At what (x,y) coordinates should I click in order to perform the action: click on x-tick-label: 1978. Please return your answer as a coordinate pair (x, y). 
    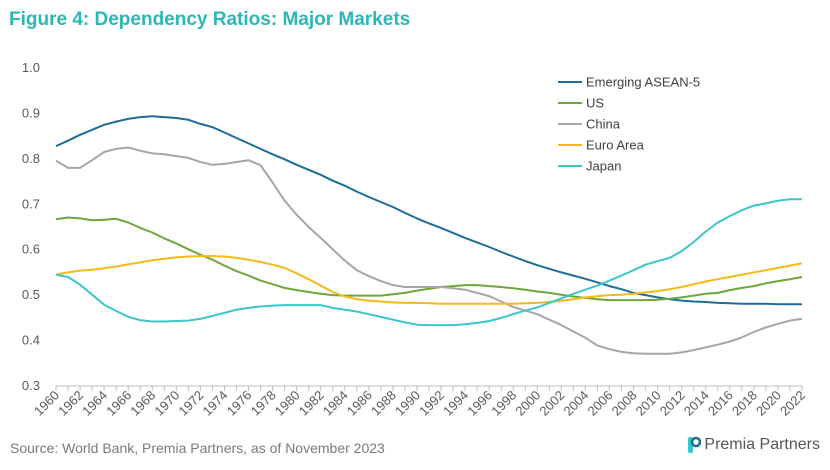
    Looking at the image, I should click on (263, 403).